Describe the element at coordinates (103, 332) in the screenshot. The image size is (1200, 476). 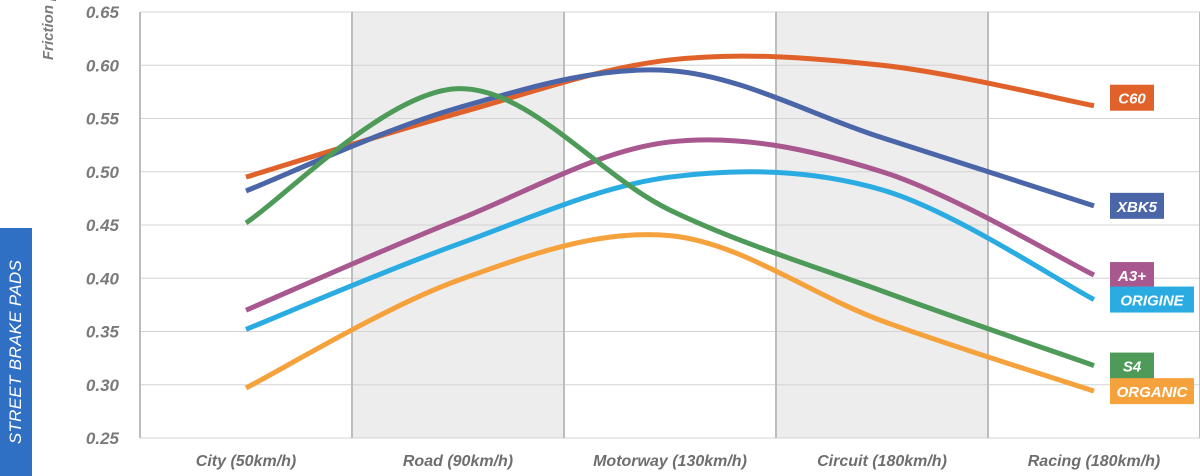
I see `y-tick-label: 0.35` at that location.